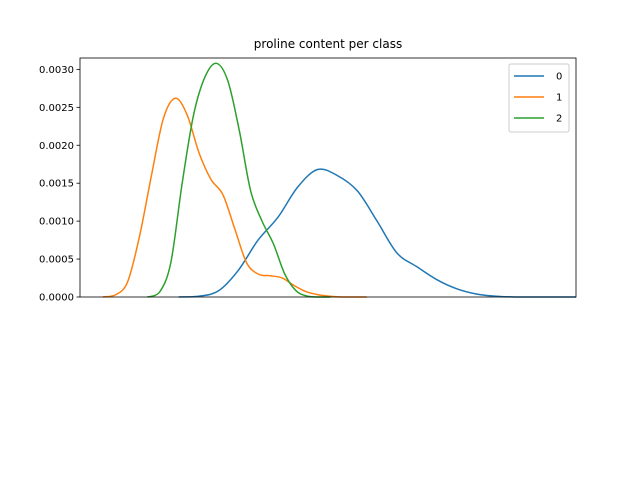 The height and width of the screenshot is (480, 640). I want to click on y-tick-label: 0.0030, so click(56, 70).